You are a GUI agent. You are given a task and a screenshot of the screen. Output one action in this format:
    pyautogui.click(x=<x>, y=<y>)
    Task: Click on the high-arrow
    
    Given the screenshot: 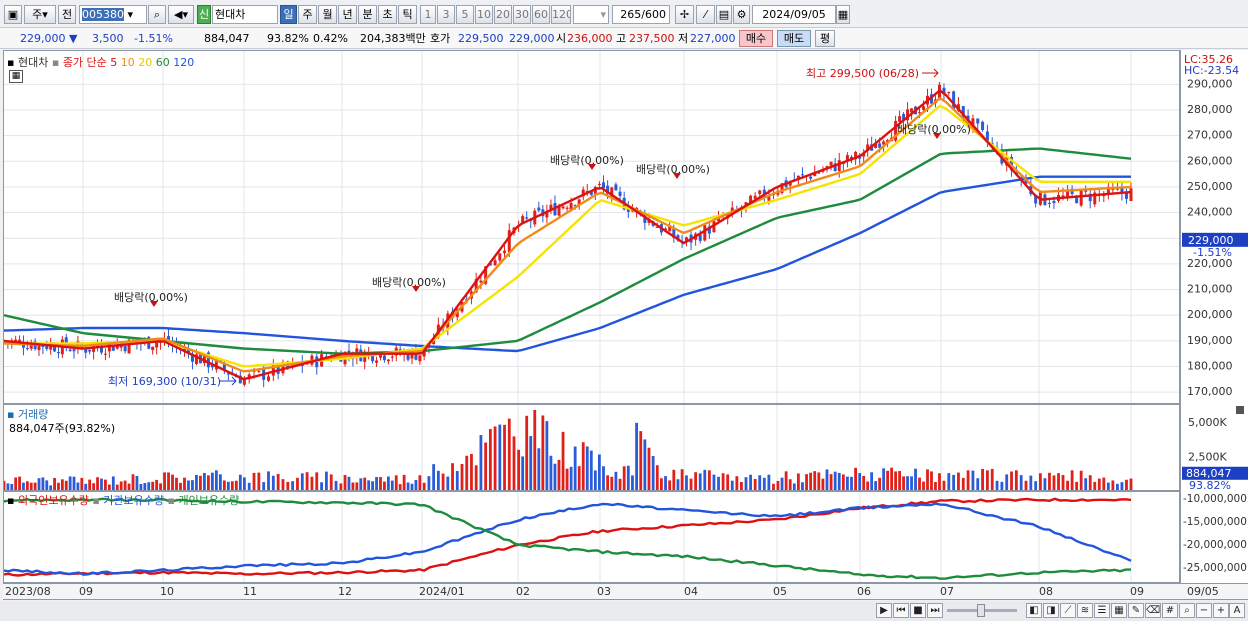 What is the action you would take?
    pyautogui.click(x=930, y=73)
    